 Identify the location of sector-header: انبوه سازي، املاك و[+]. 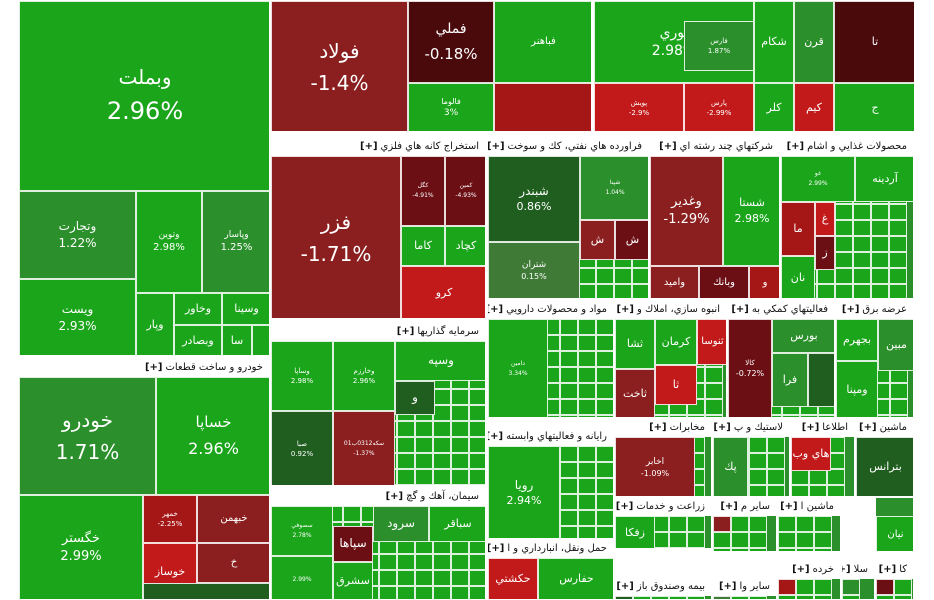
(670, 310).